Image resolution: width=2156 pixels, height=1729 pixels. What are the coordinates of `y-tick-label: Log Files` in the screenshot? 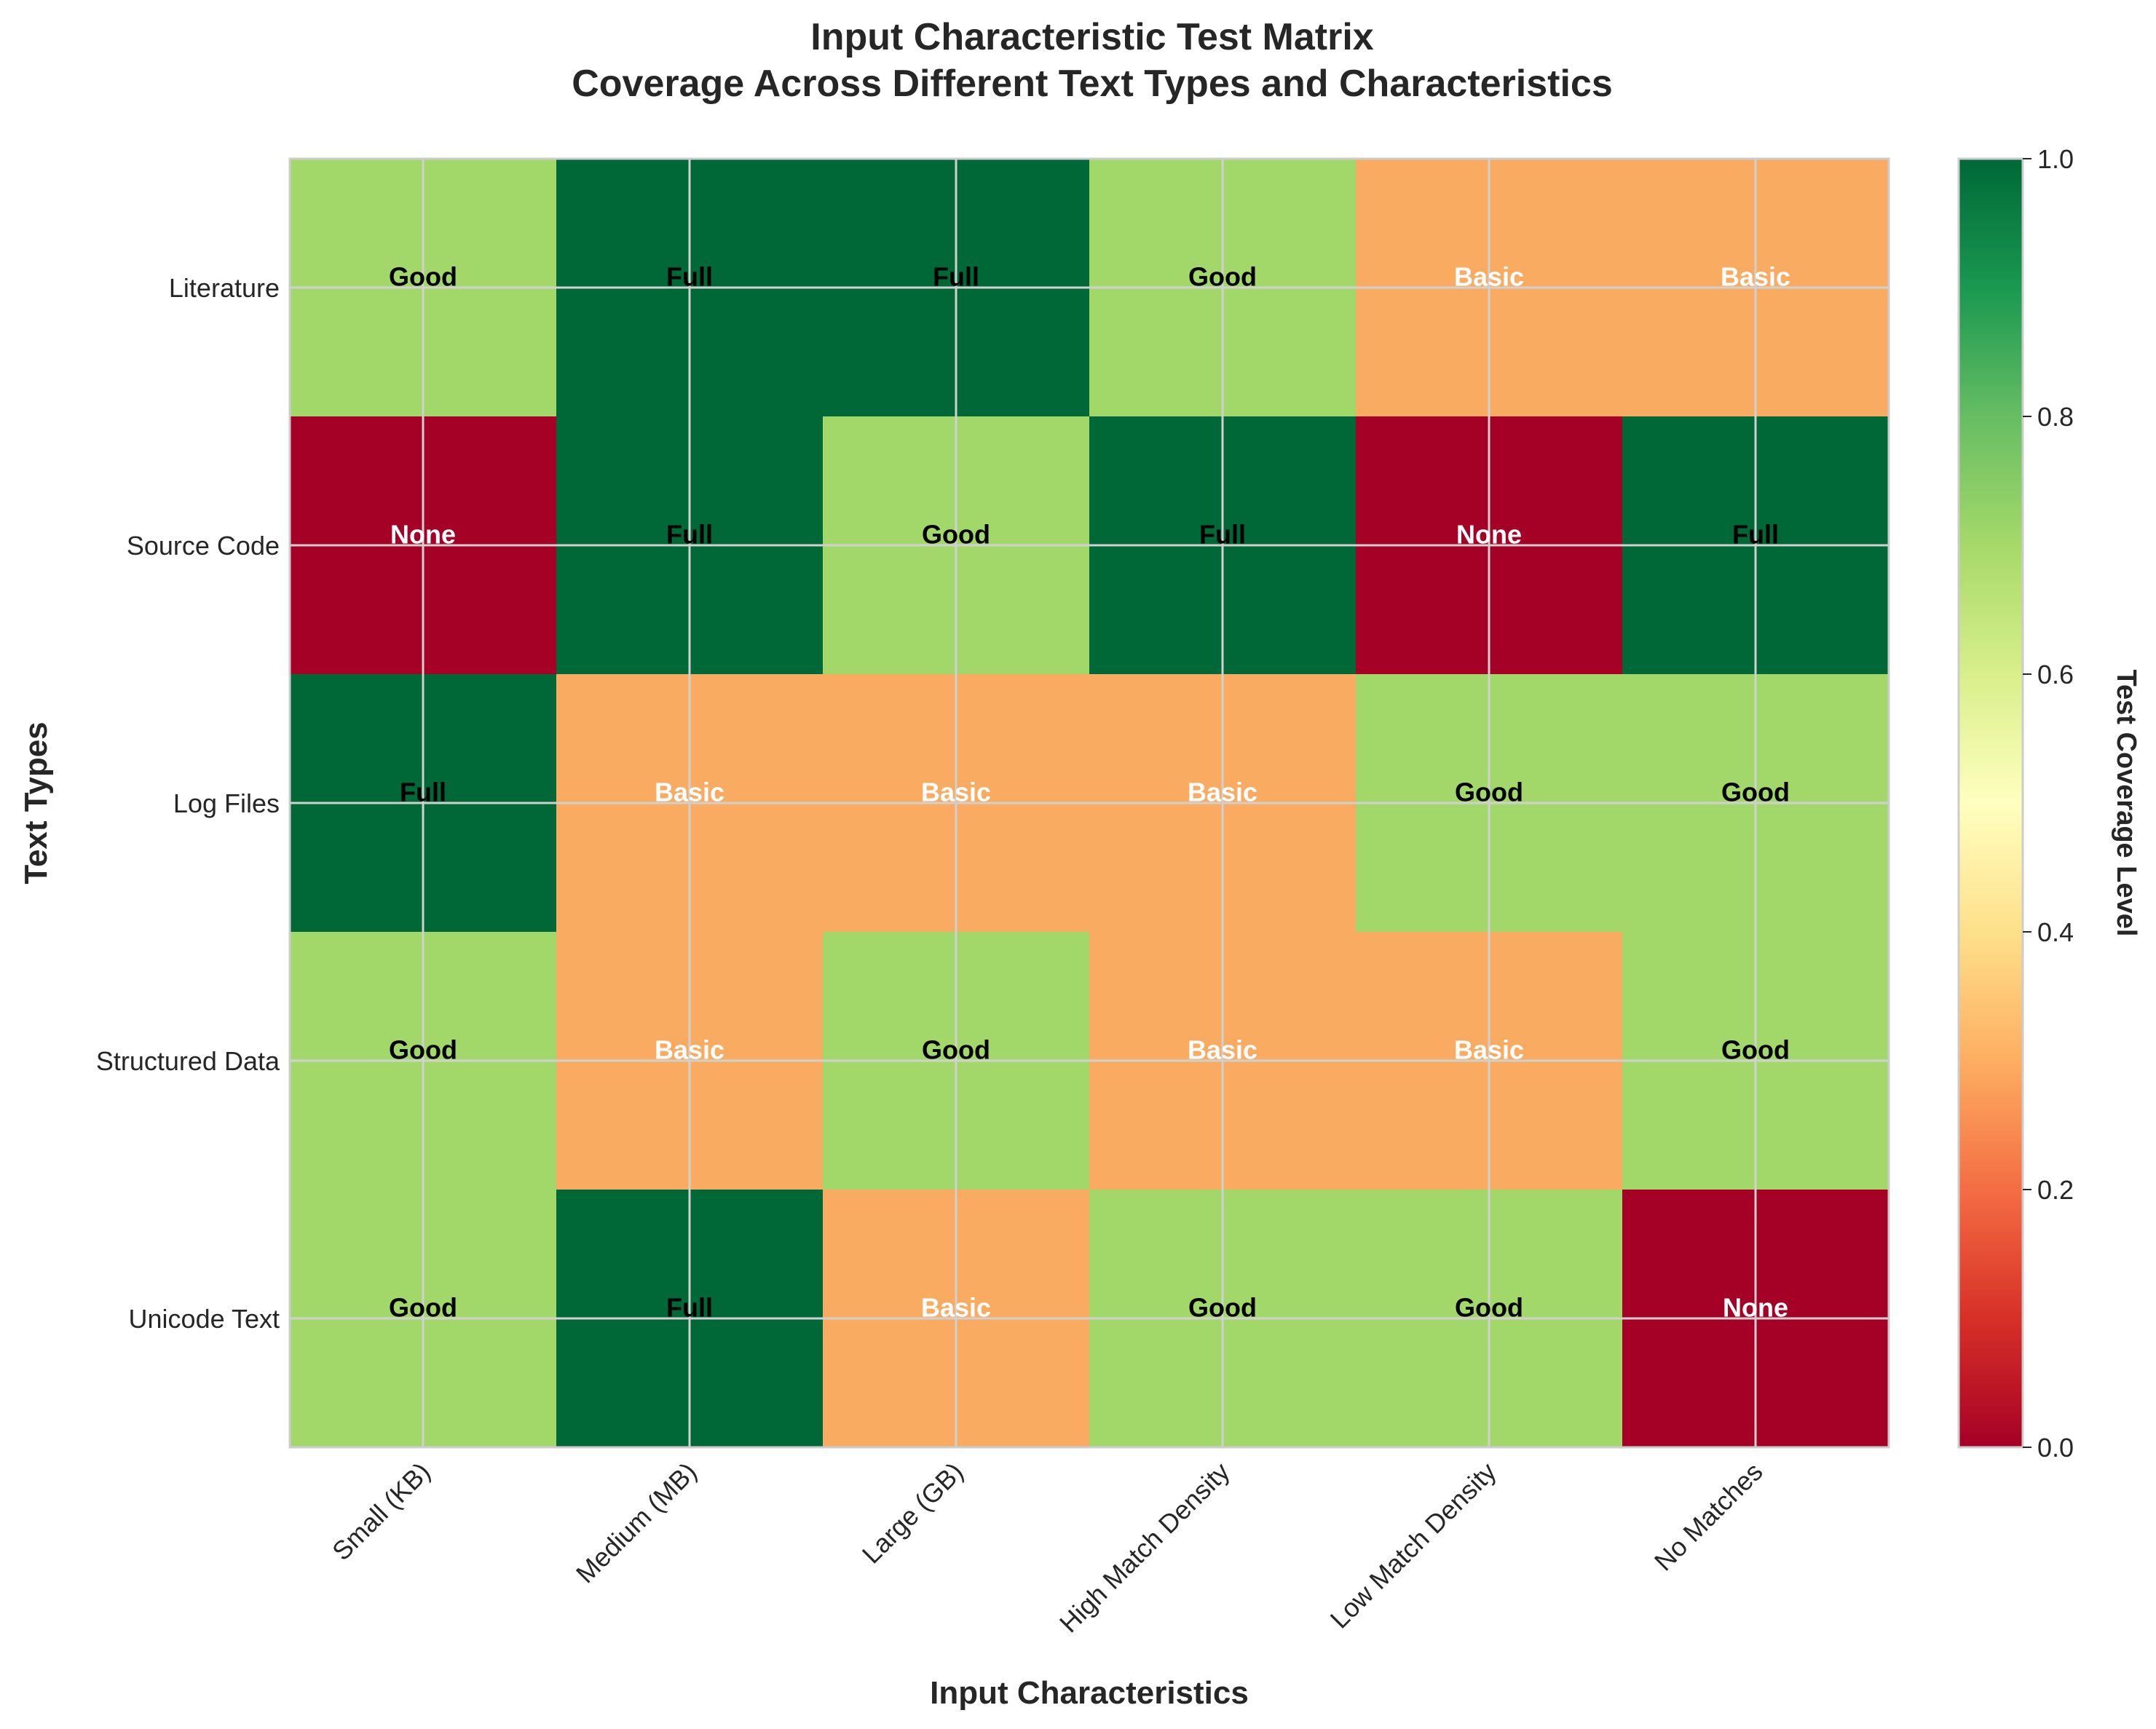 It's located at (227, 803).